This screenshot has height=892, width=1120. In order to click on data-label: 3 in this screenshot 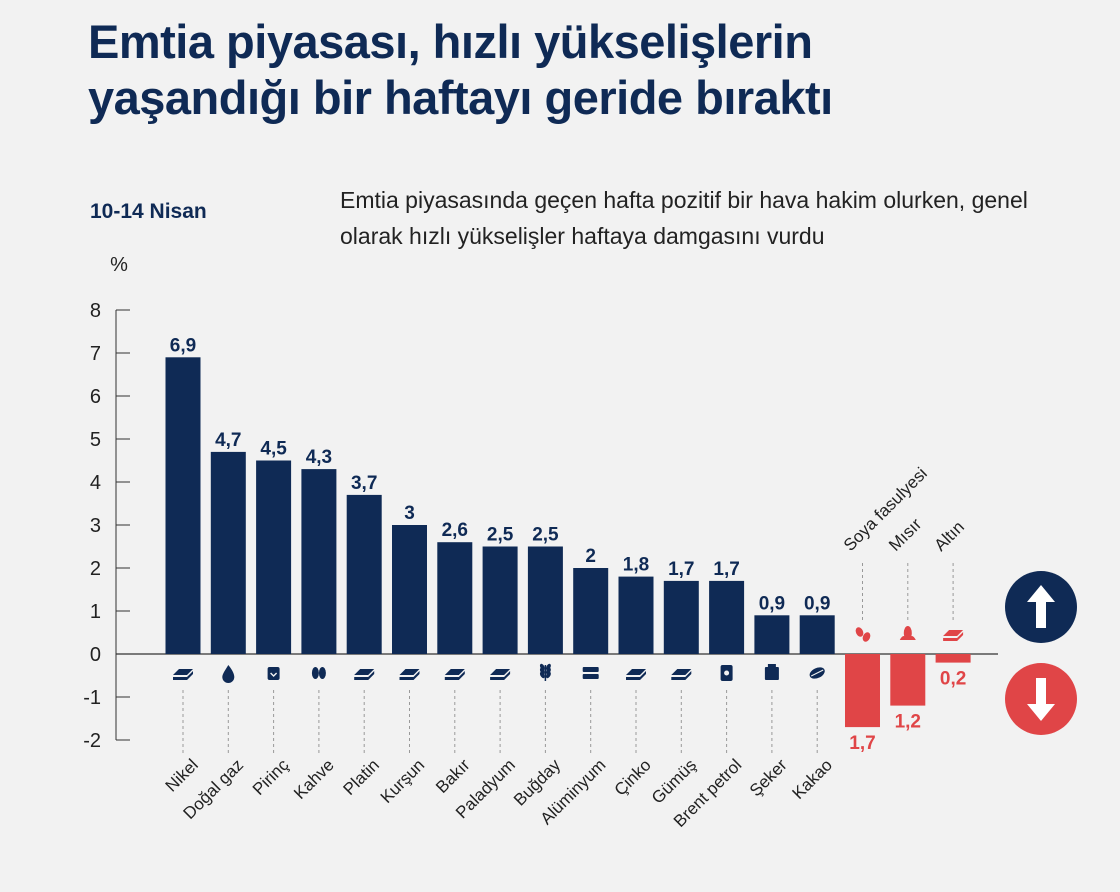, I will do `click(409, 513)`.